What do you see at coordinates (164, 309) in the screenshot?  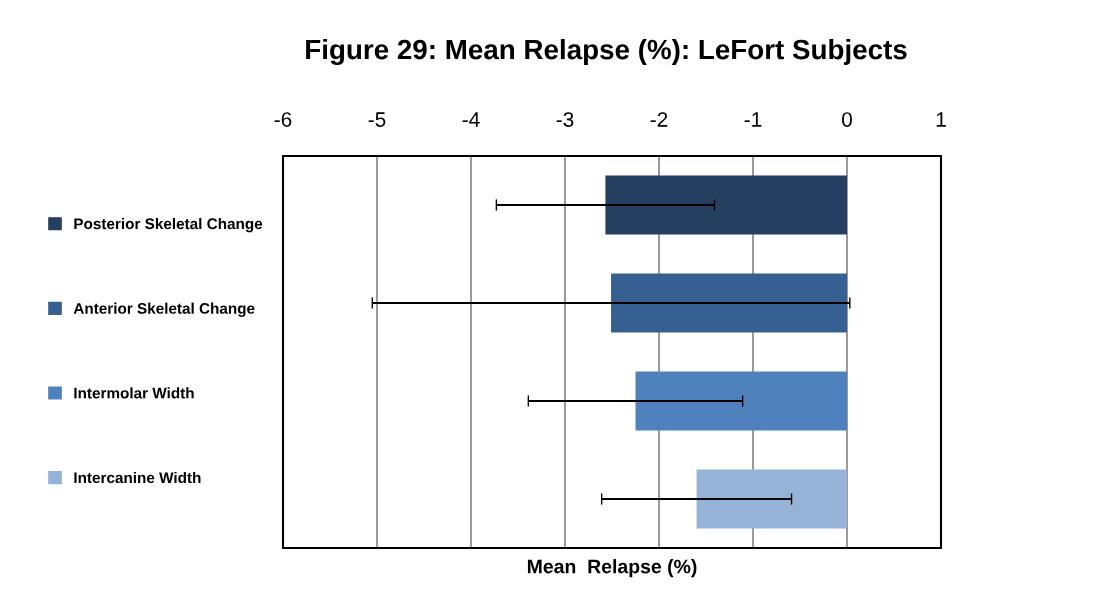 I see `legend-label: Anterior Skeletal Change` at bounding box center [164, 309].